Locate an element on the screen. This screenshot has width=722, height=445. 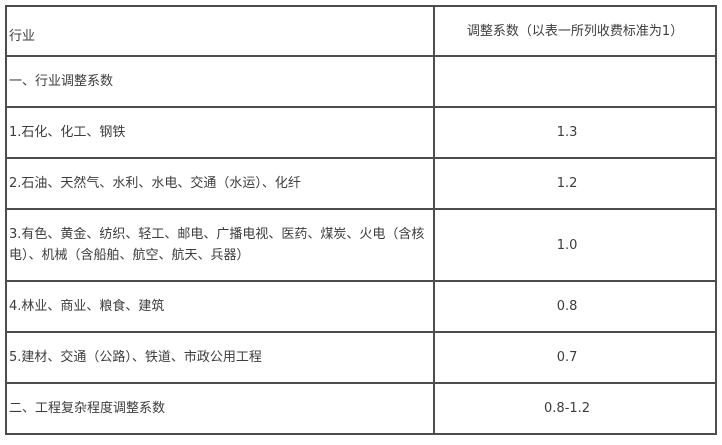
table-row: 二、工程复杂程度调整系数 0.8-1.2 is located at coordinates (360, 408).